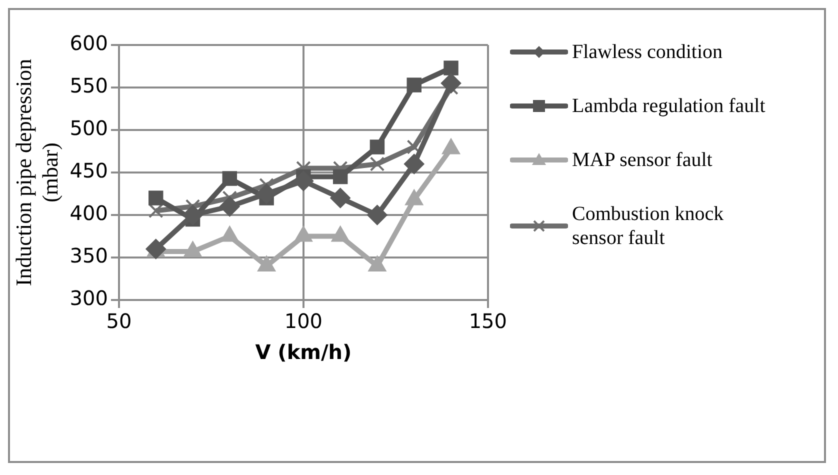 This screenshot has width=838, height=475. What do you see at coordinates (89, 213) in the screenshot?
I see `y-tick-label: 400` at bounding box center [89, 213].